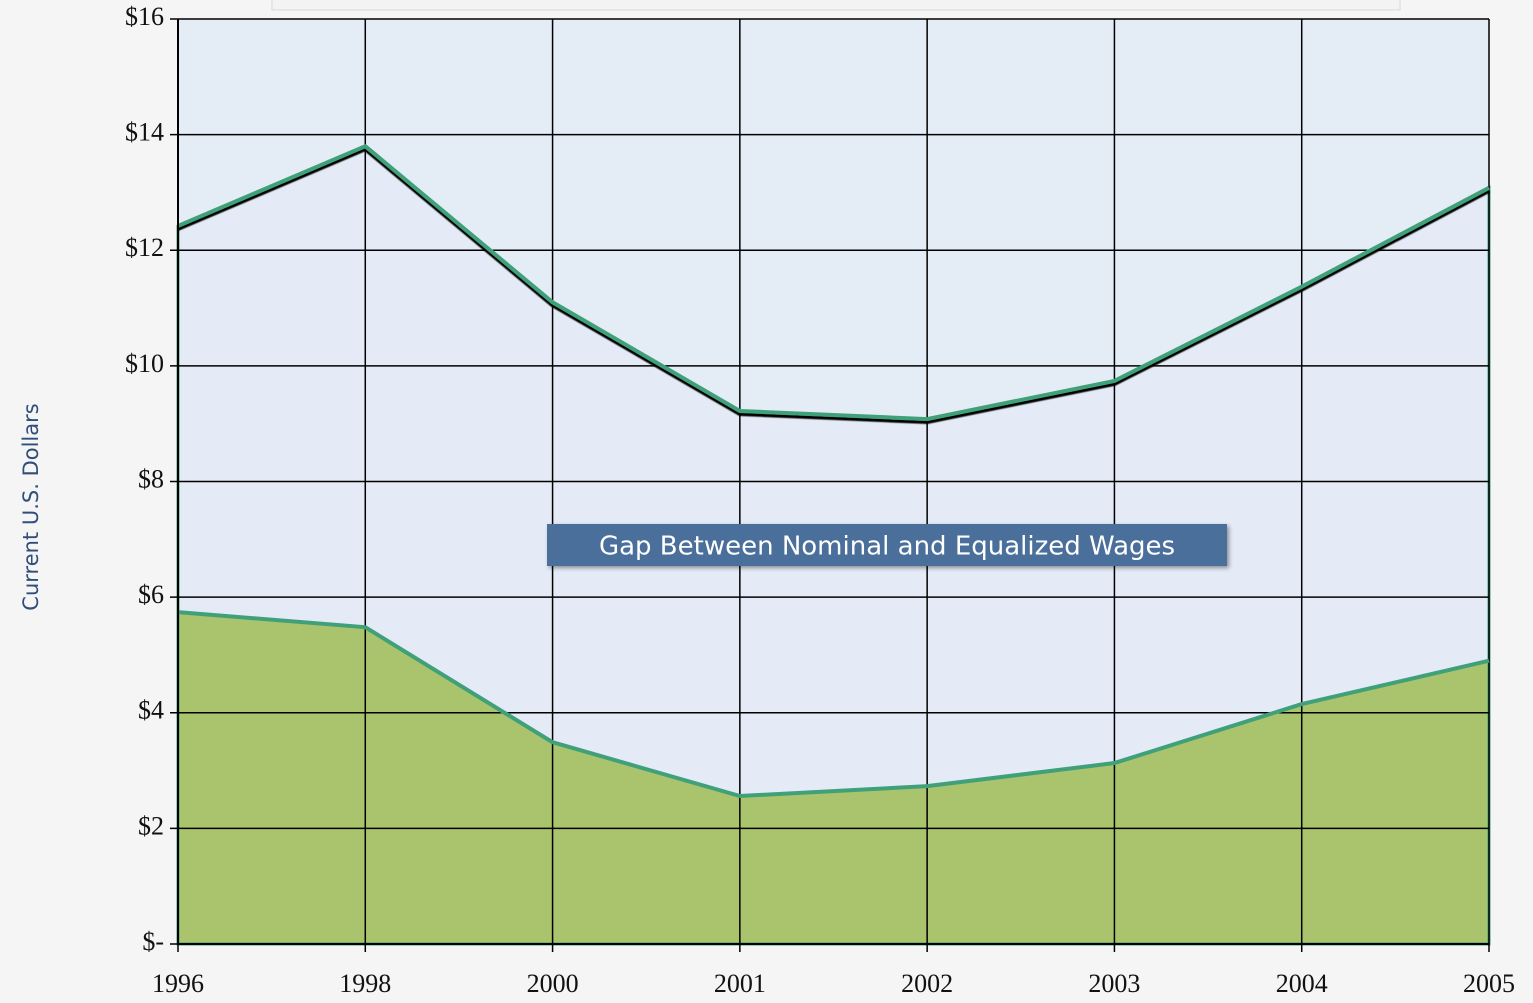 Image resolution: width=1533 pixels, height=1003 pixels. I want to click on y-tick-label: $14, so click(144, 132).